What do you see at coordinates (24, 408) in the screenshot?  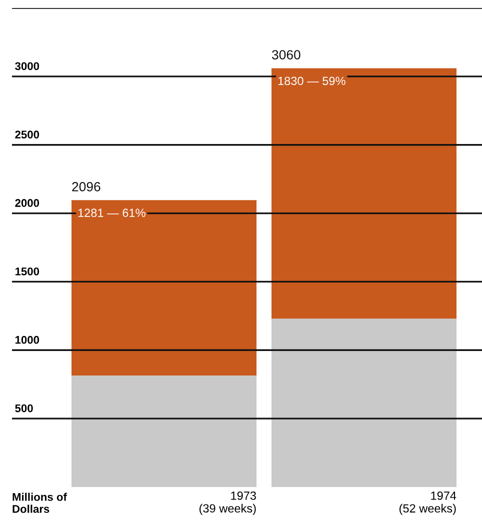 I see `y-tick-label: 500` at bounding box center [24, 408].